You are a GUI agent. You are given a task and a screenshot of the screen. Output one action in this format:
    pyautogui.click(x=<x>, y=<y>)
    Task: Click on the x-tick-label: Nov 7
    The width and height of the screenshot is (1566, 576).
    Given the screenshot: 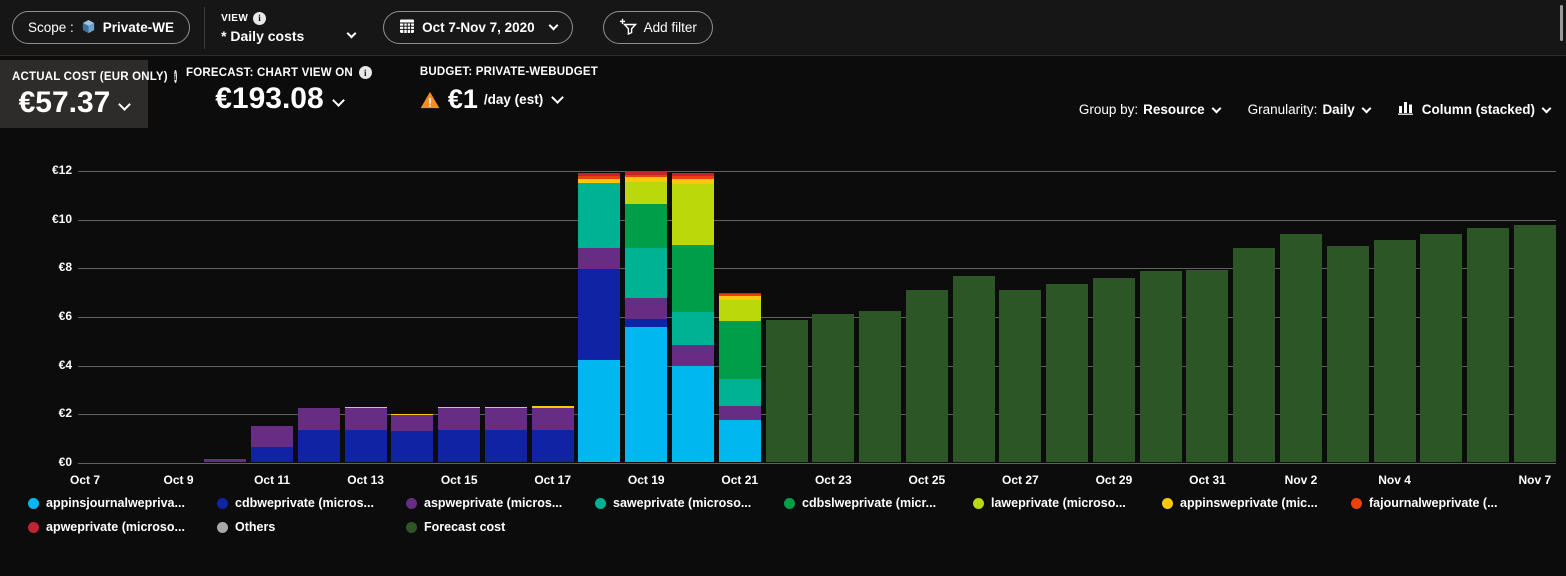 What is the action you would take?
    pyautogui.click(x=1535, y=480)
    